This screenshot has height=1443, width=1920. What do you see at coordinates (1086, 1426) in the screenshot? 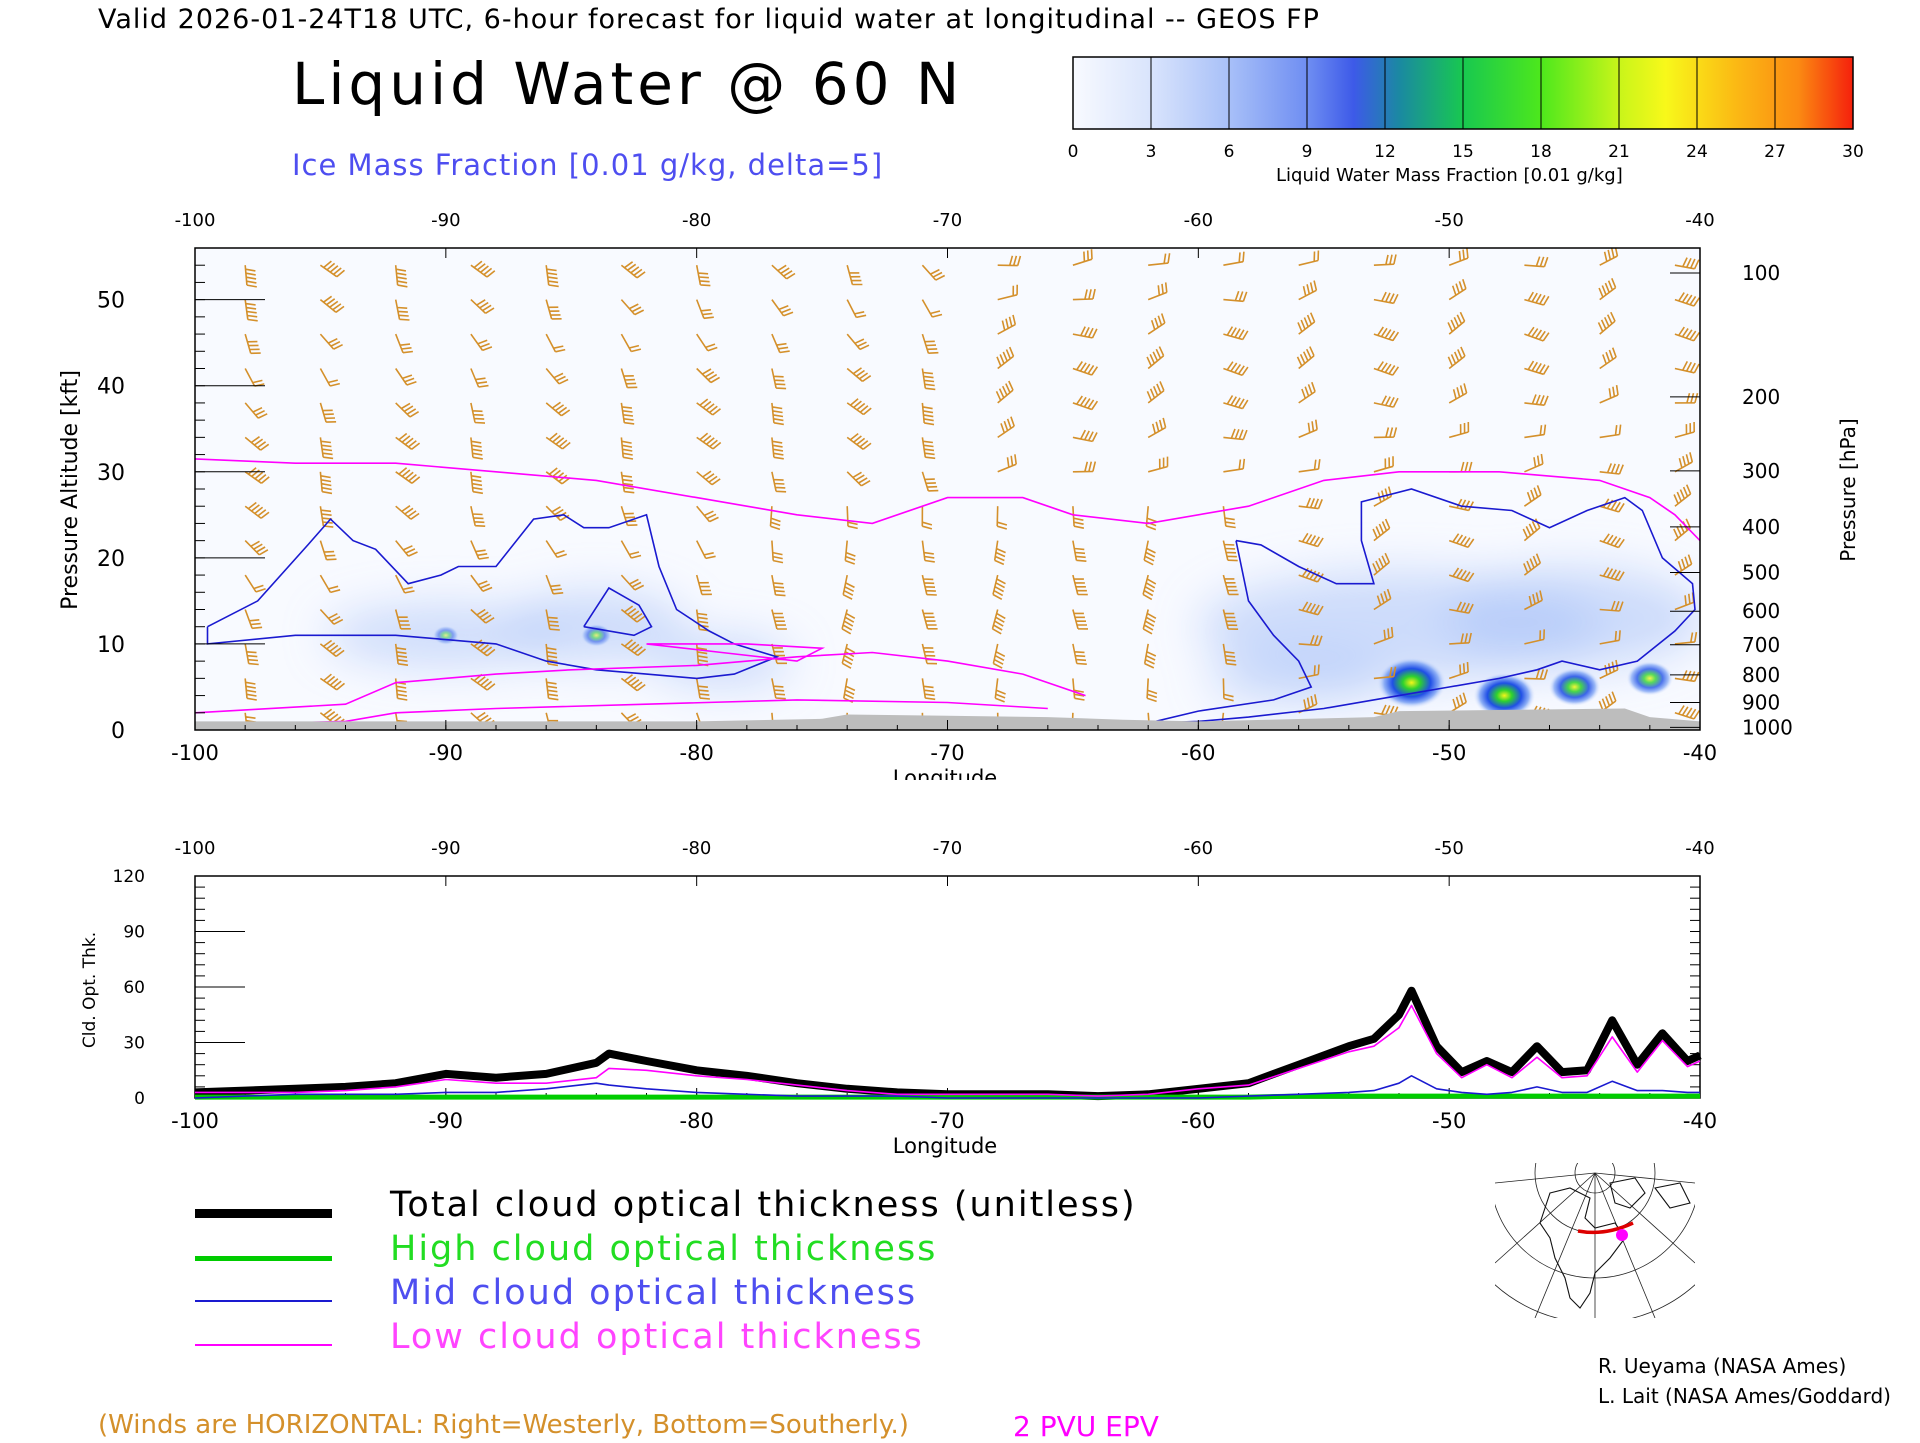
I see `epv-label: 2 PVU EPV` at bounding box center [1086, 1426].